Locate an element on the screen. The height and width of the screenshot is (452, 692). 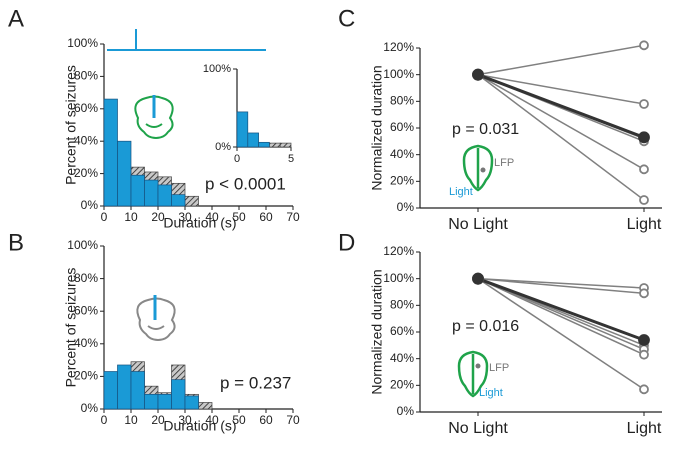
x-tick-label: 5 is located at coordinates (291, 159).